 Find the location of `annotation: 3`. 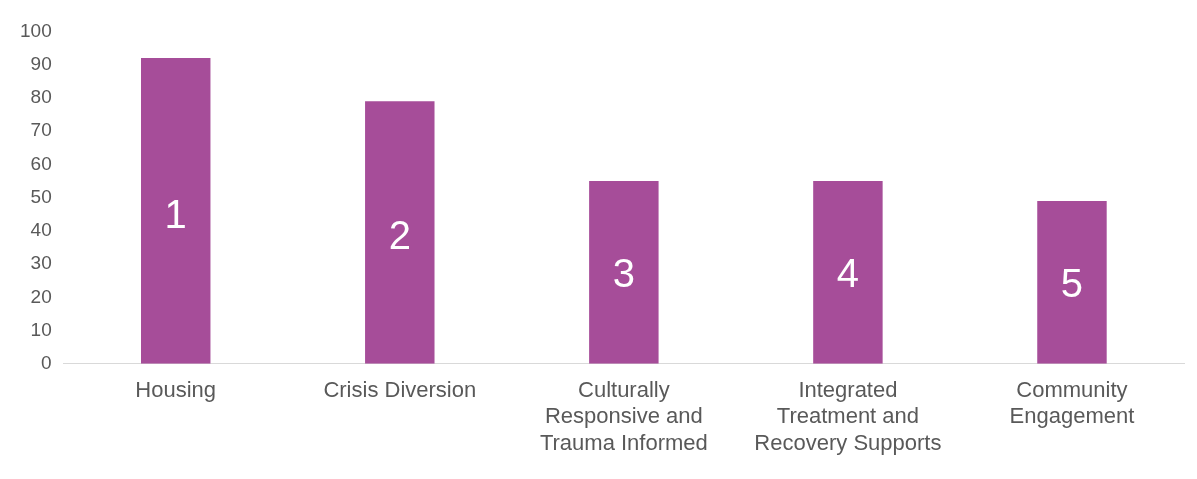

annotation: 3 is located at coordinates (623, 273).